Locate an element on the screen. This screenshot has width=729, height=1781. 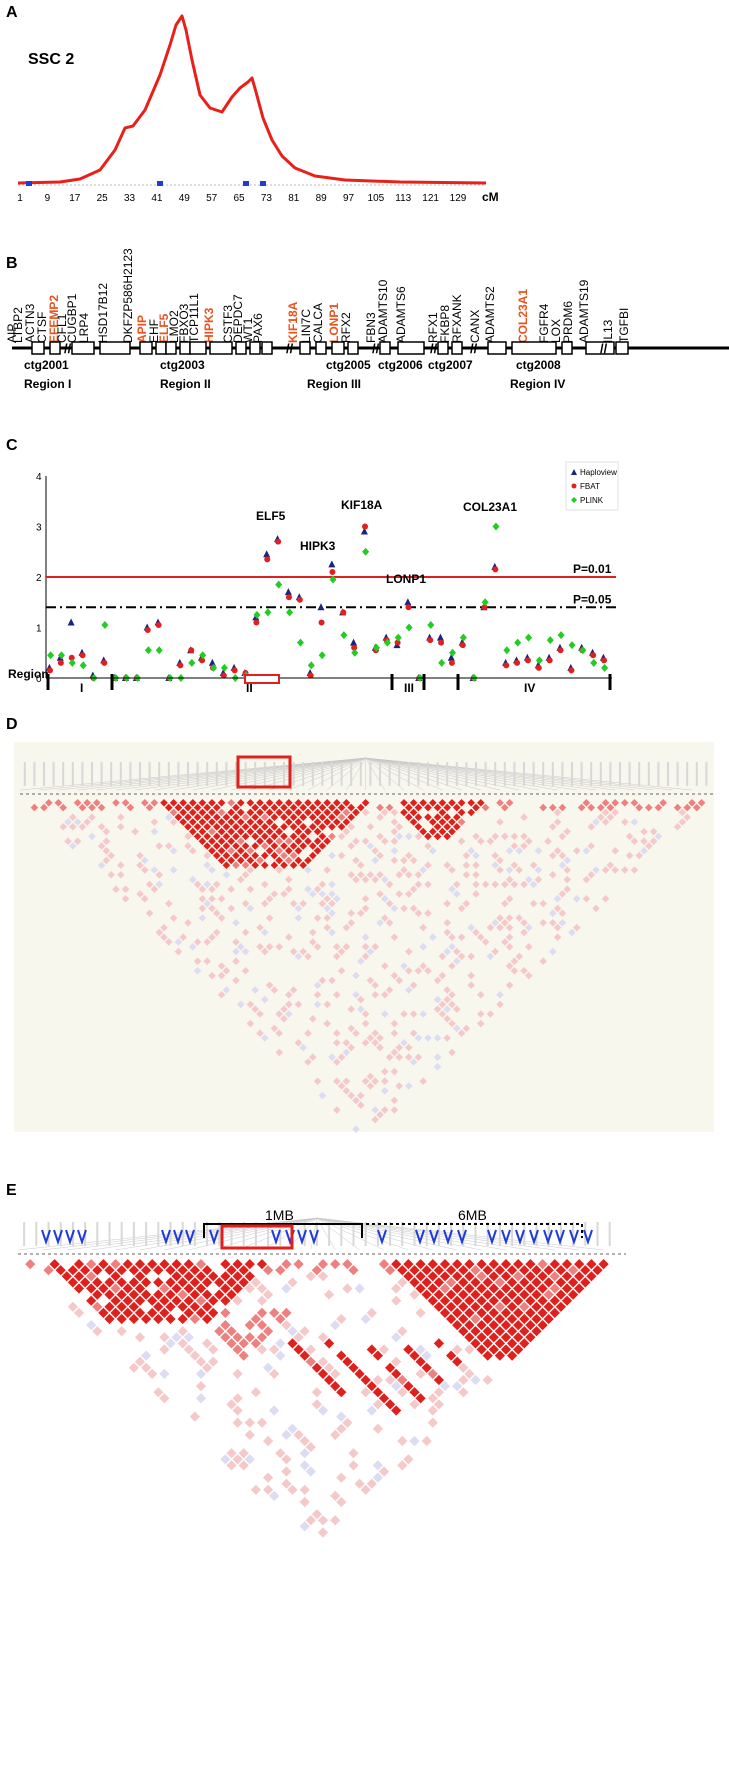
gene-label: AIP is located at coordinates (12, 333).